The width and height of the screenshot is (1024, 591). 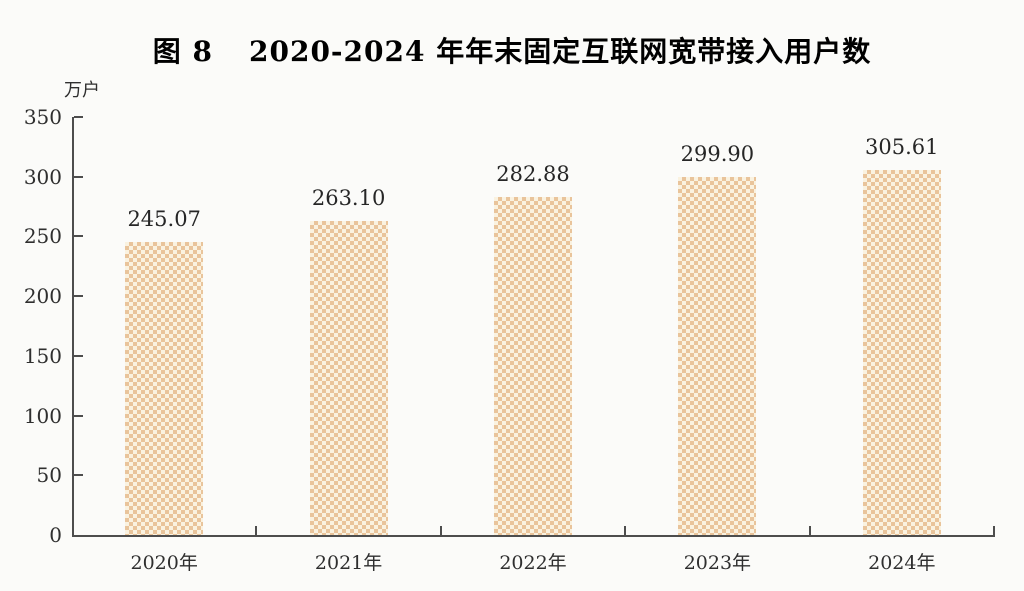 What do you see at coordinates (717, 153) in the screenshot?
I see `bar-value-label: 299.90` at bounding box center [717, 153].